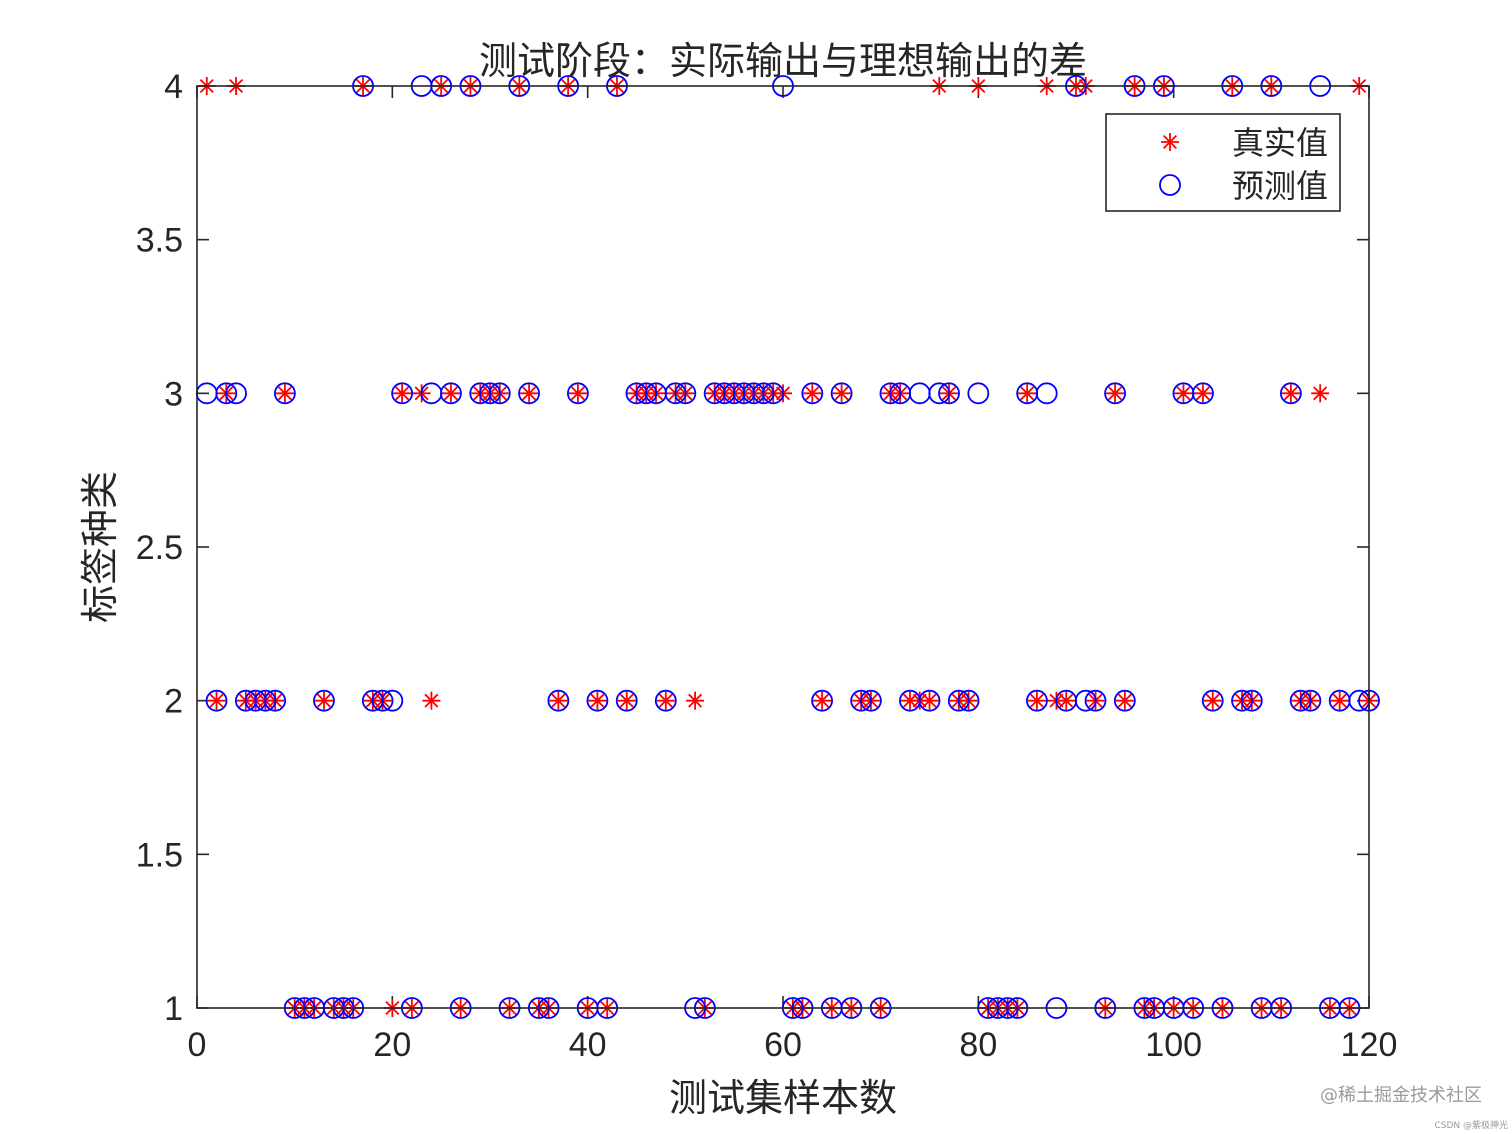 The height and width of the screenshot is (1134, 1512). Describe the element at coordinates (1280, 186) in the screenshot. I see `legend-label-predicted: 预测值` at that location.